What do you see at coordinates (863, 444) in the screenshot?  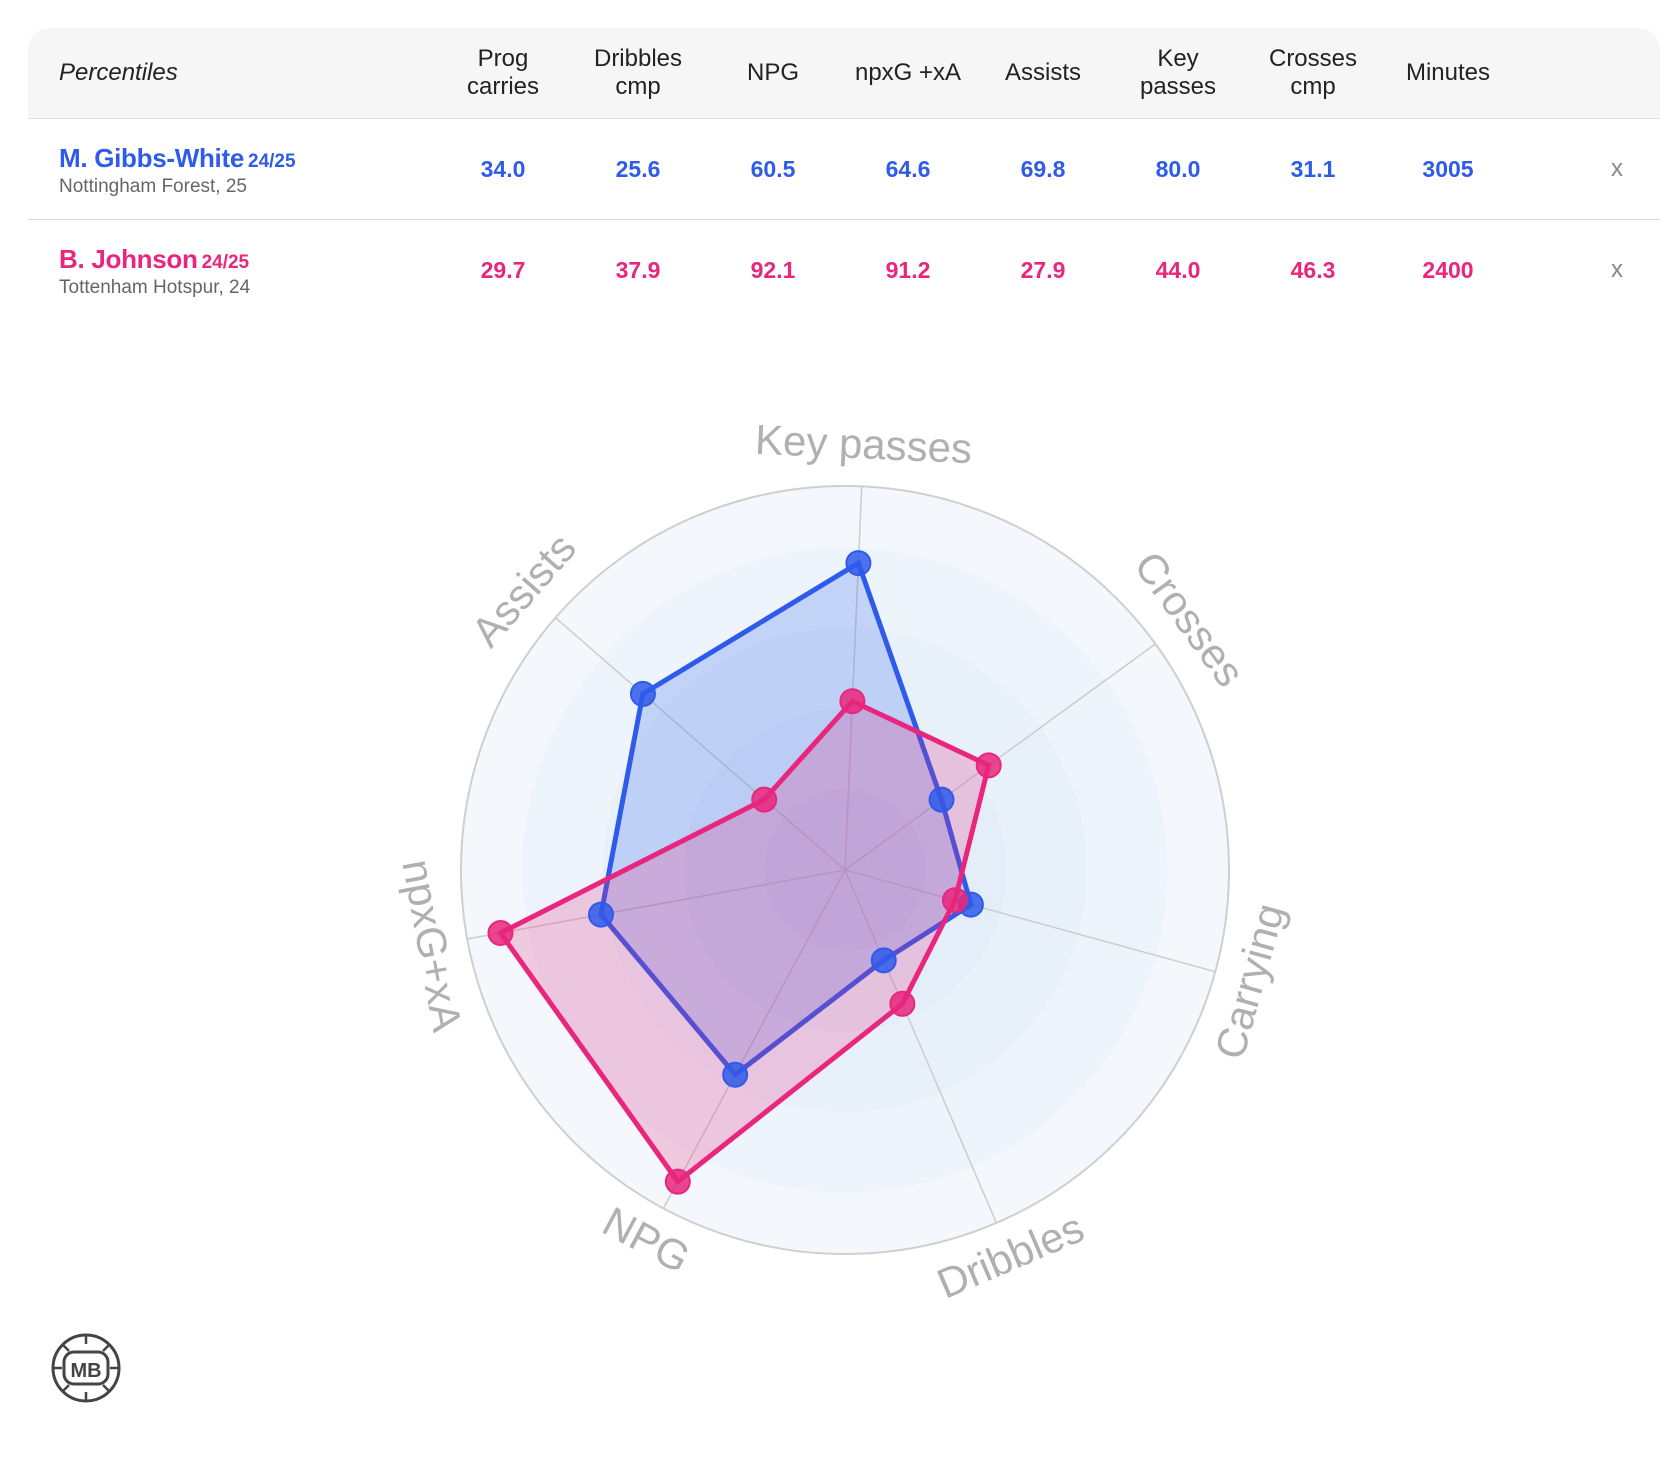 I see `axis-label: Key passes` at bounding box center [863, 444].